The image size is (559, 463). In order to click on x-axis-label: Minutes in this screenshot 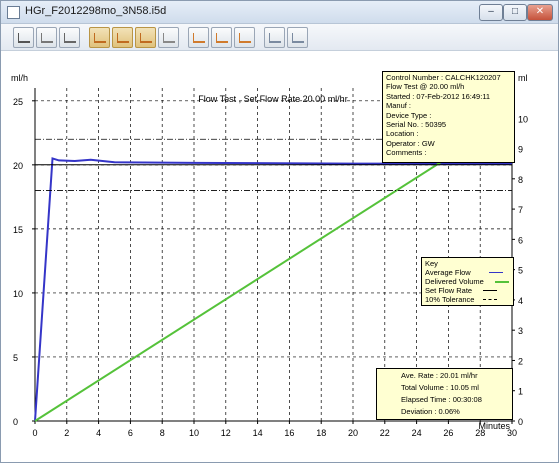, I will do `click(494, 426)`.